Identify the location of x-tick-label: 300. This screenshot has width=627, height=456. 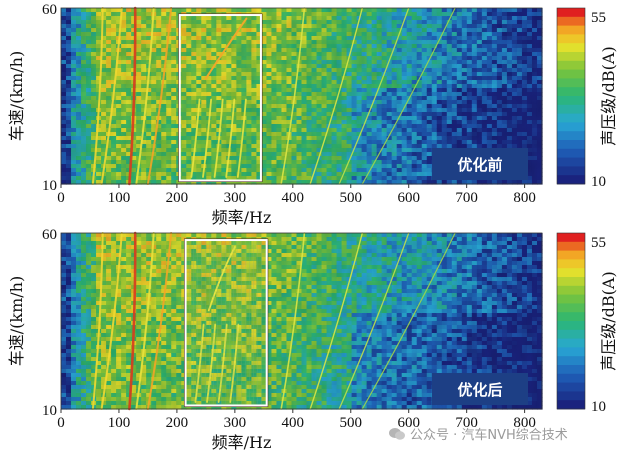
(235, 423).